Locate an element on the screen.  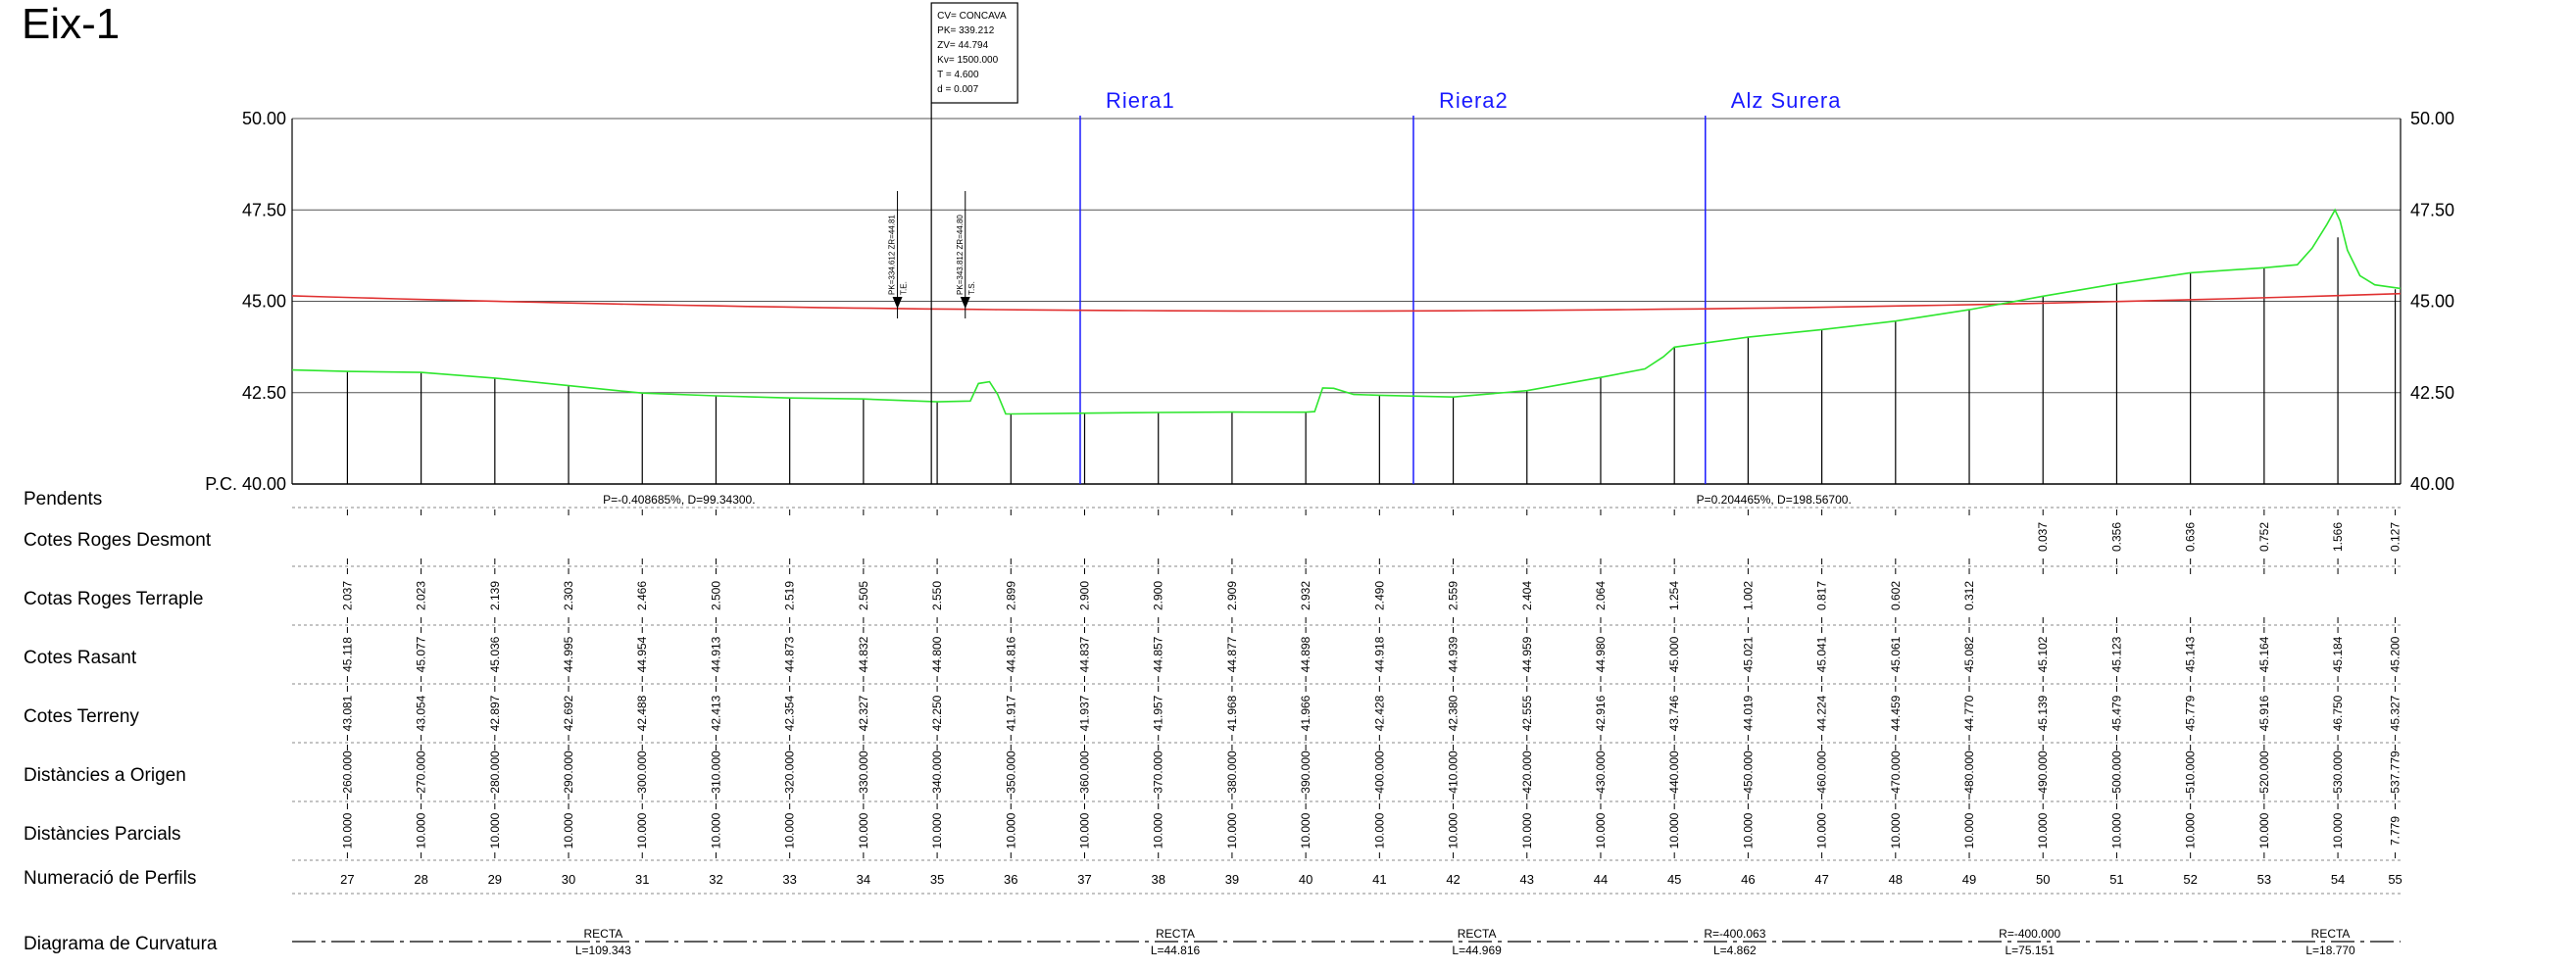
vertical-curve-line: d = 0.007 is located at coordinates (957, 89).